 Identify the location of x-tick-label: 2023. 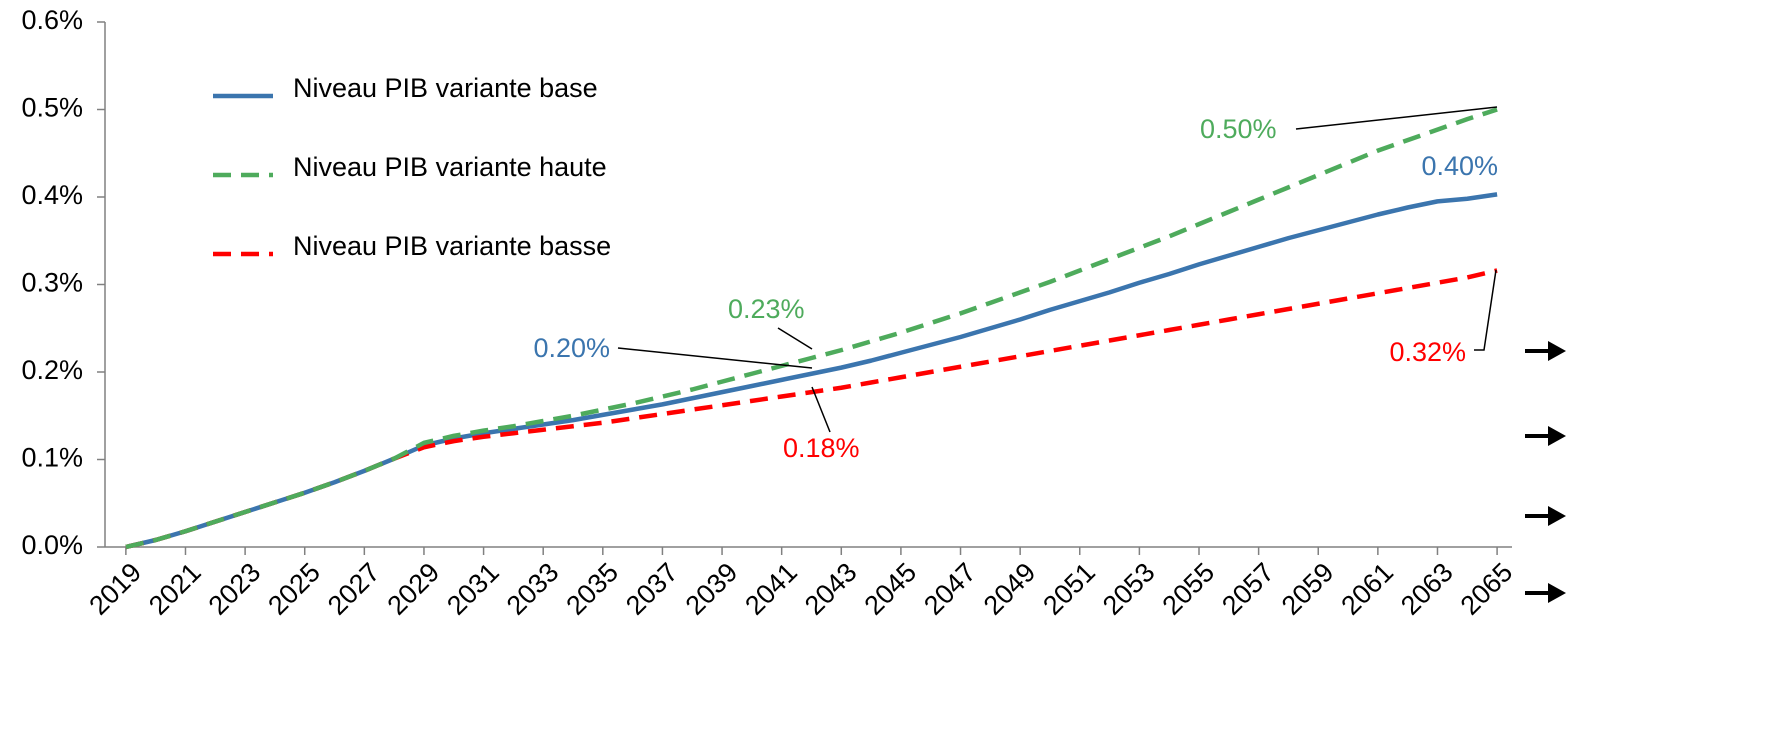
(235, 589).